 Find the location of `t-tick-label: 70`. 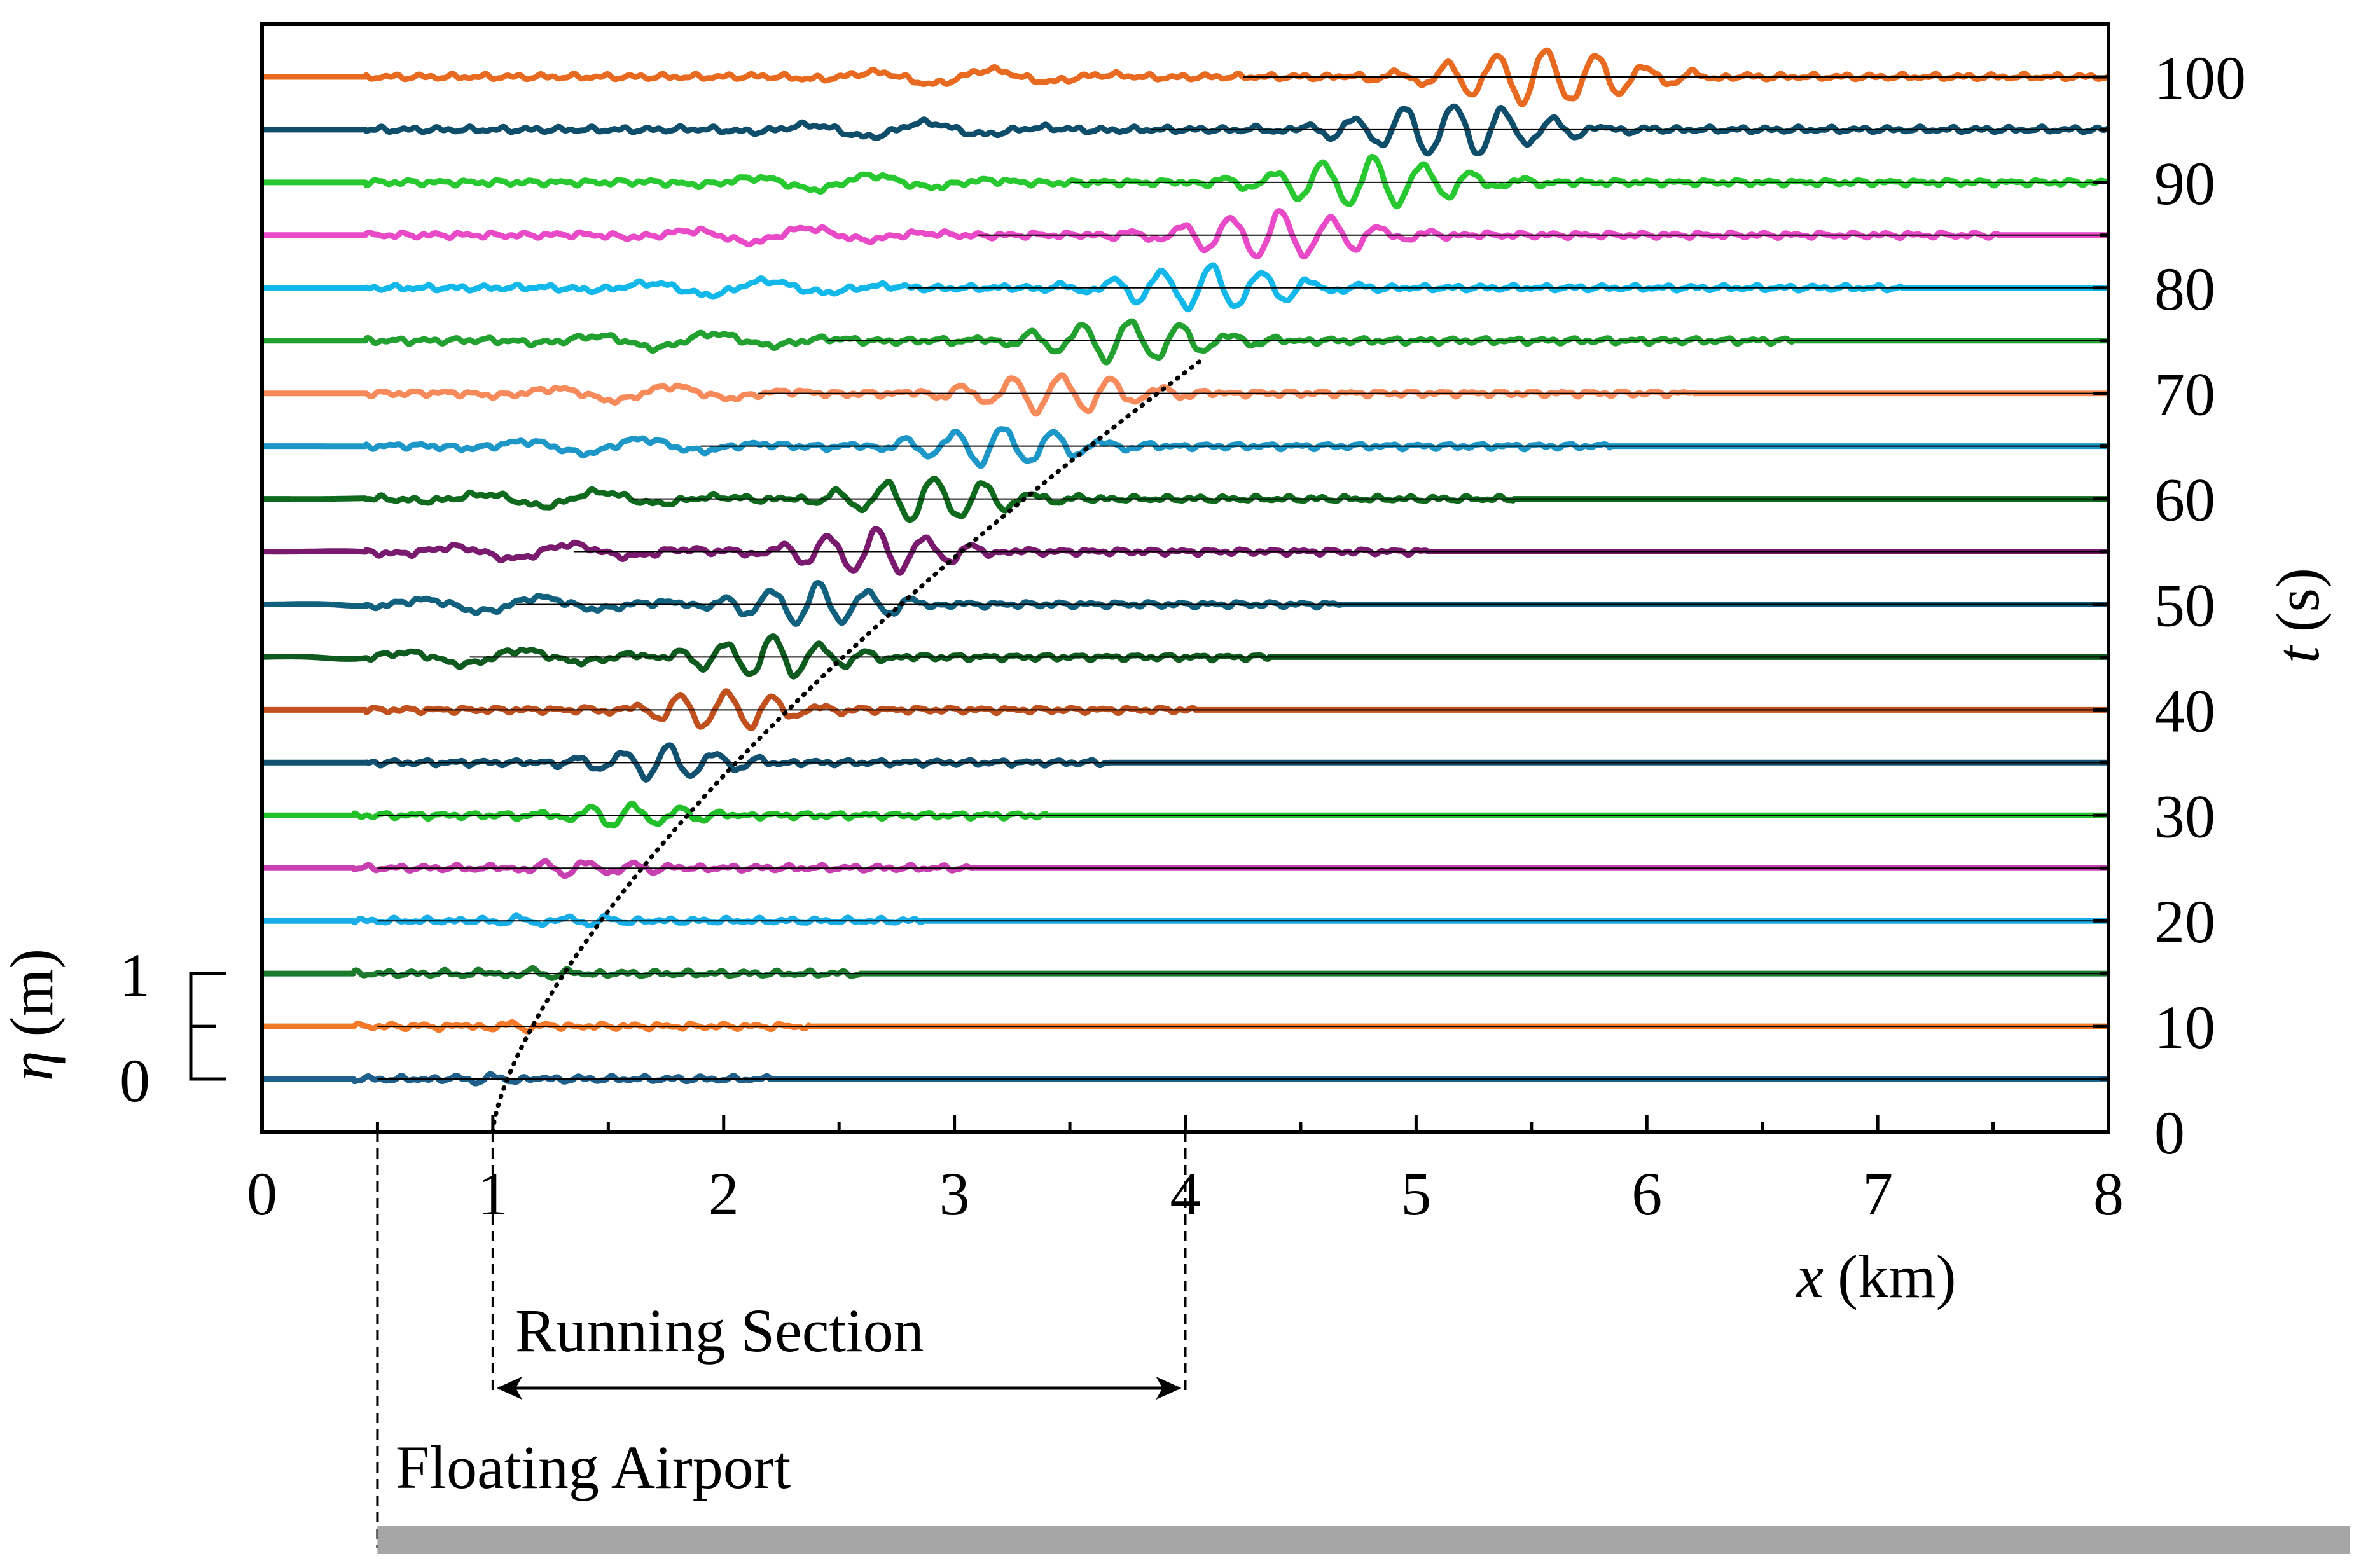

t-tick-label: 70 is located at coordinates (2184, 395).